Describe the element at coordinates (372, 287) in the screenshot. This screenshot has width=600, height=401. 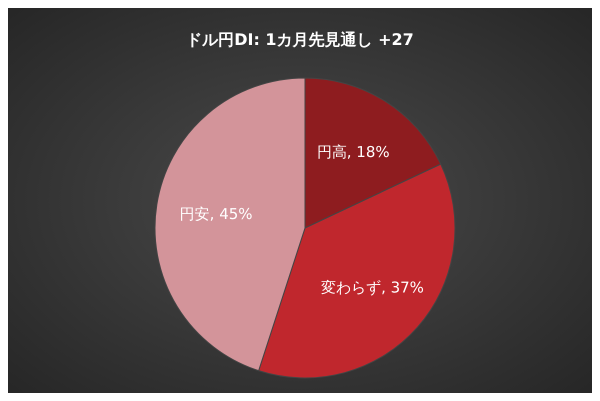
I see `slice-label: 変わらず, 37%` at that location.